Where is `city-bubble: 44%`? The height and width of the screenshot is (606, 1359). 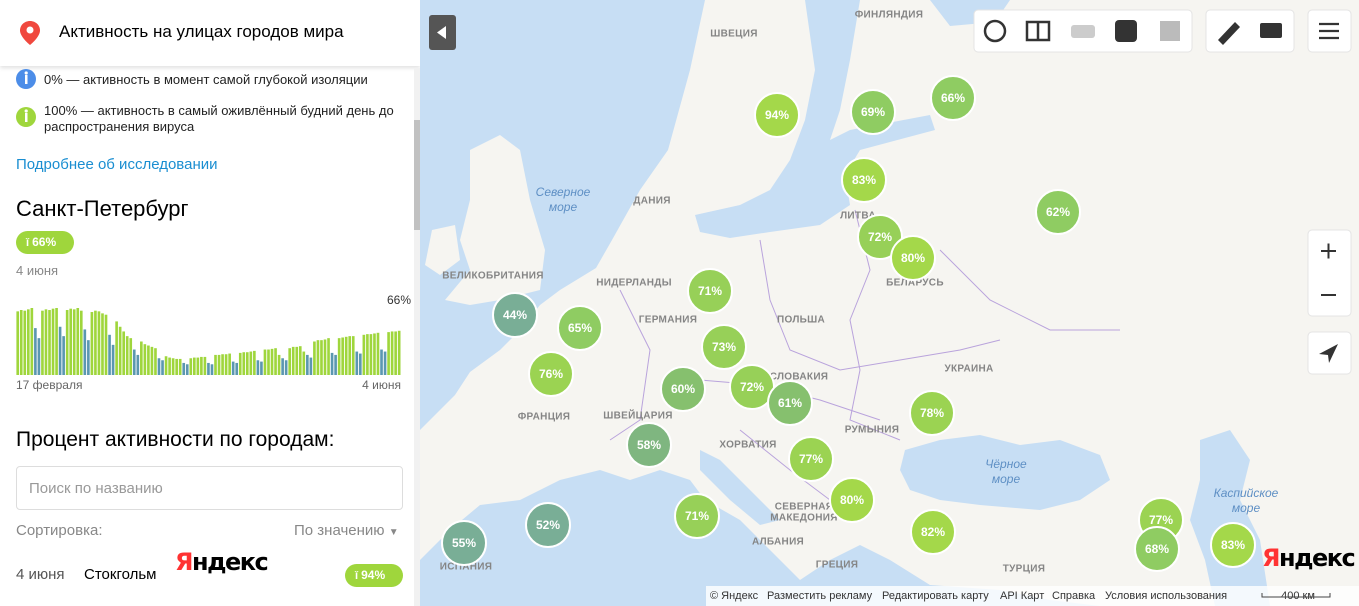 city-bubble: 44% is located at coordinates (515, 315).